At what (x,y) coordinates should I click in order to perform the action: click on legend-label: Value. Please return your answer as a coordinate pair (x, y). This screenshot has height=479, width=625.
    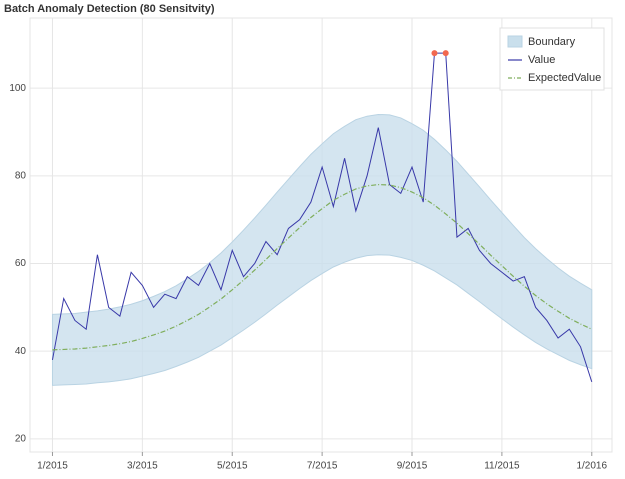
    Looking at the image, I should click on (541, 60).